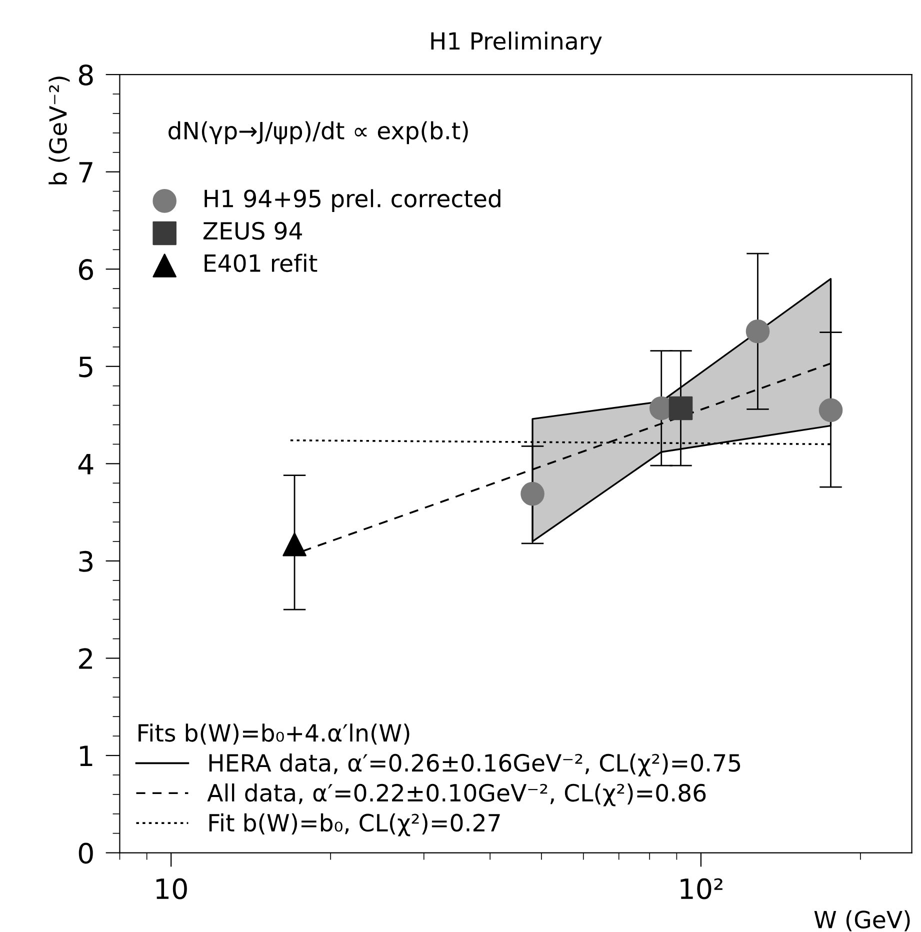 This screenshot has height=932, width=921. I want to click on legend-label: E401 refit, so click(261, 263).